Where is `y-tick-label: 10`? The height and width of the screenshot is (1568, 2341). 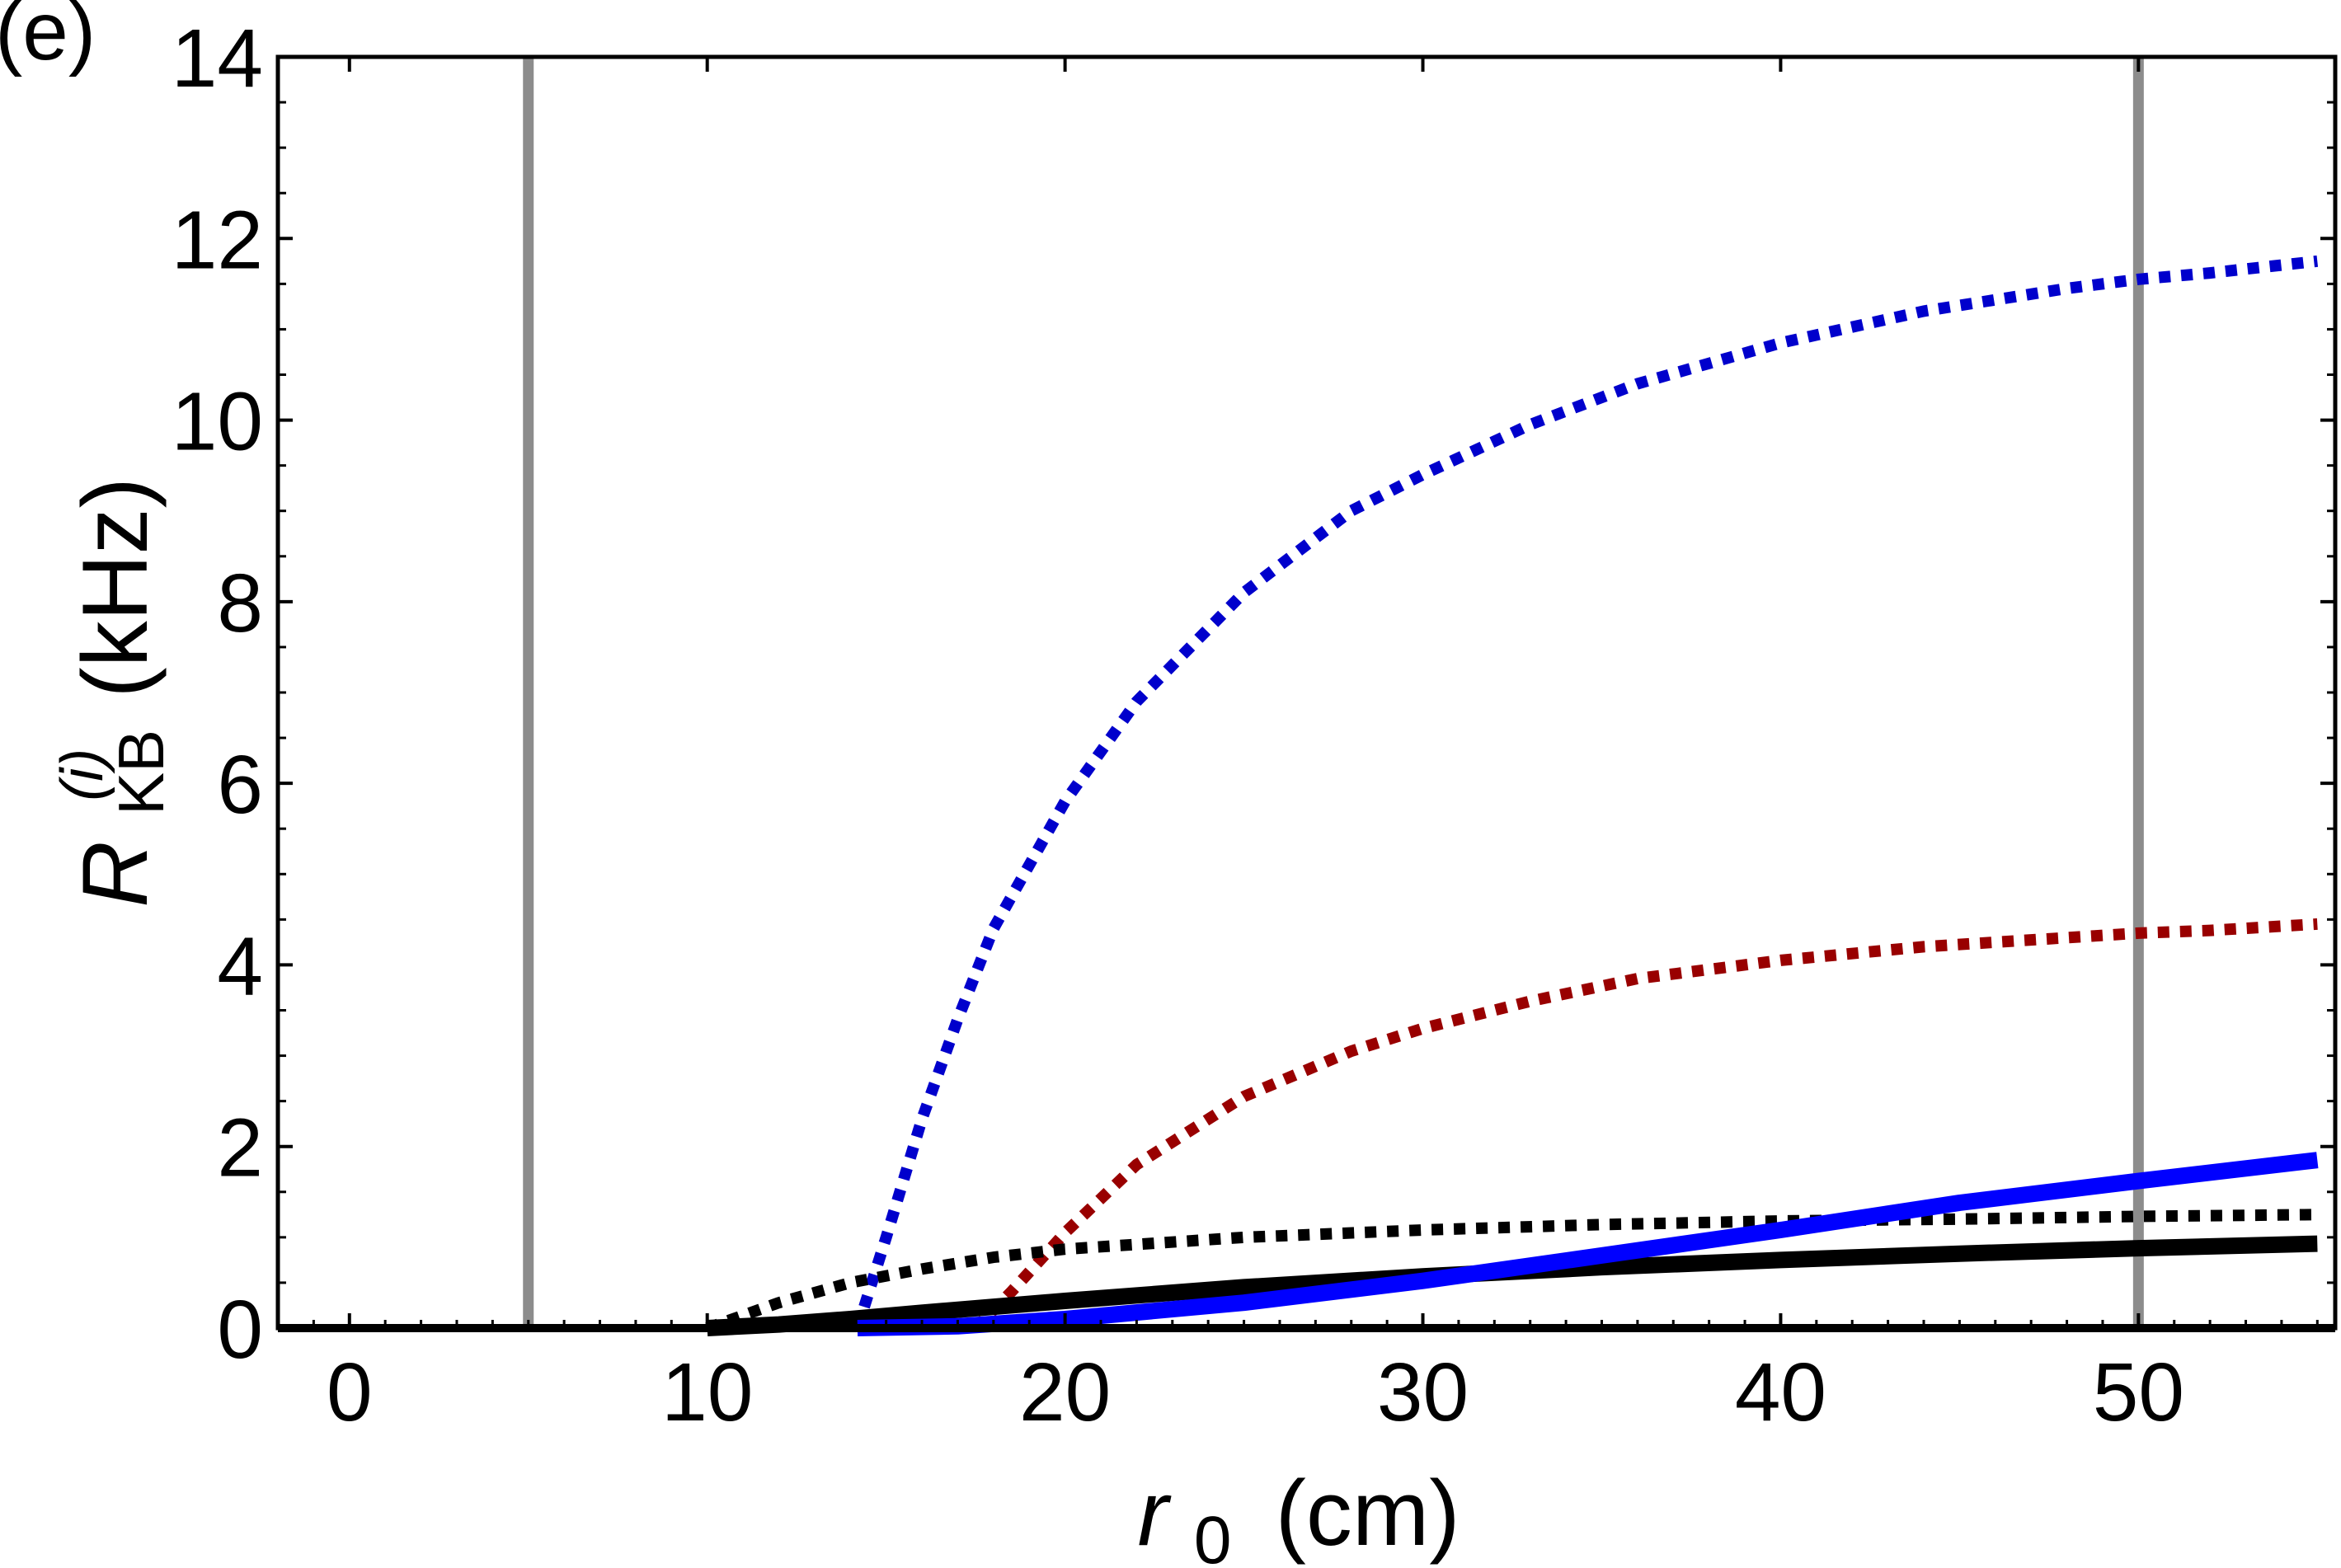
y-tick-label: 10 is located at coordinates (217, 422).